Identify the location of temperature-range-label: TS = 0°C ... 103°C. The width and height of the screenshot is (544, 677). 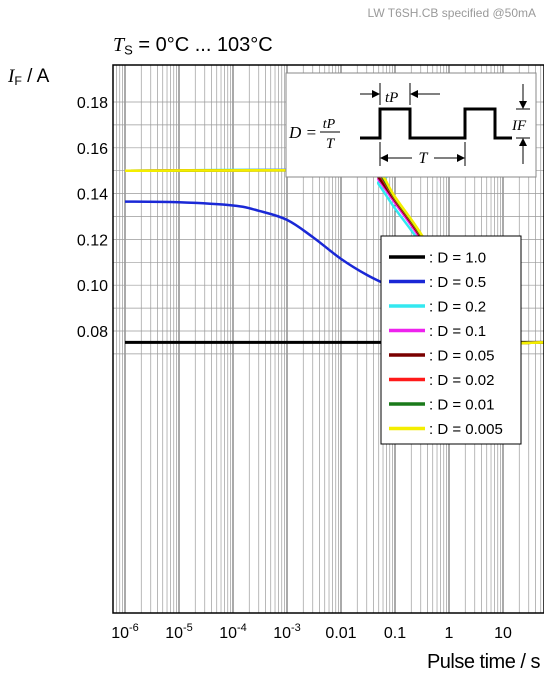
(193, 45).